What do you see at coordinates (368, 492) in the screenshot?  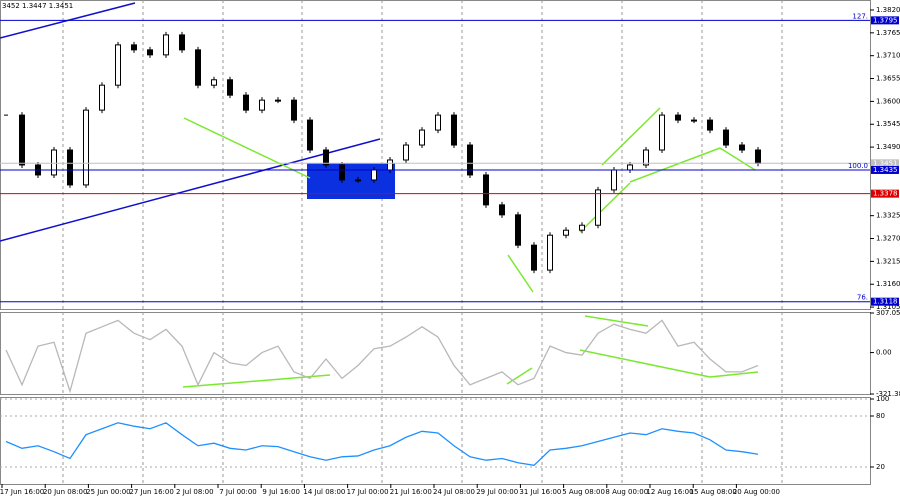 I see `x-tick-label: 17 Jul 00:00` at bounding box center [368, 492].